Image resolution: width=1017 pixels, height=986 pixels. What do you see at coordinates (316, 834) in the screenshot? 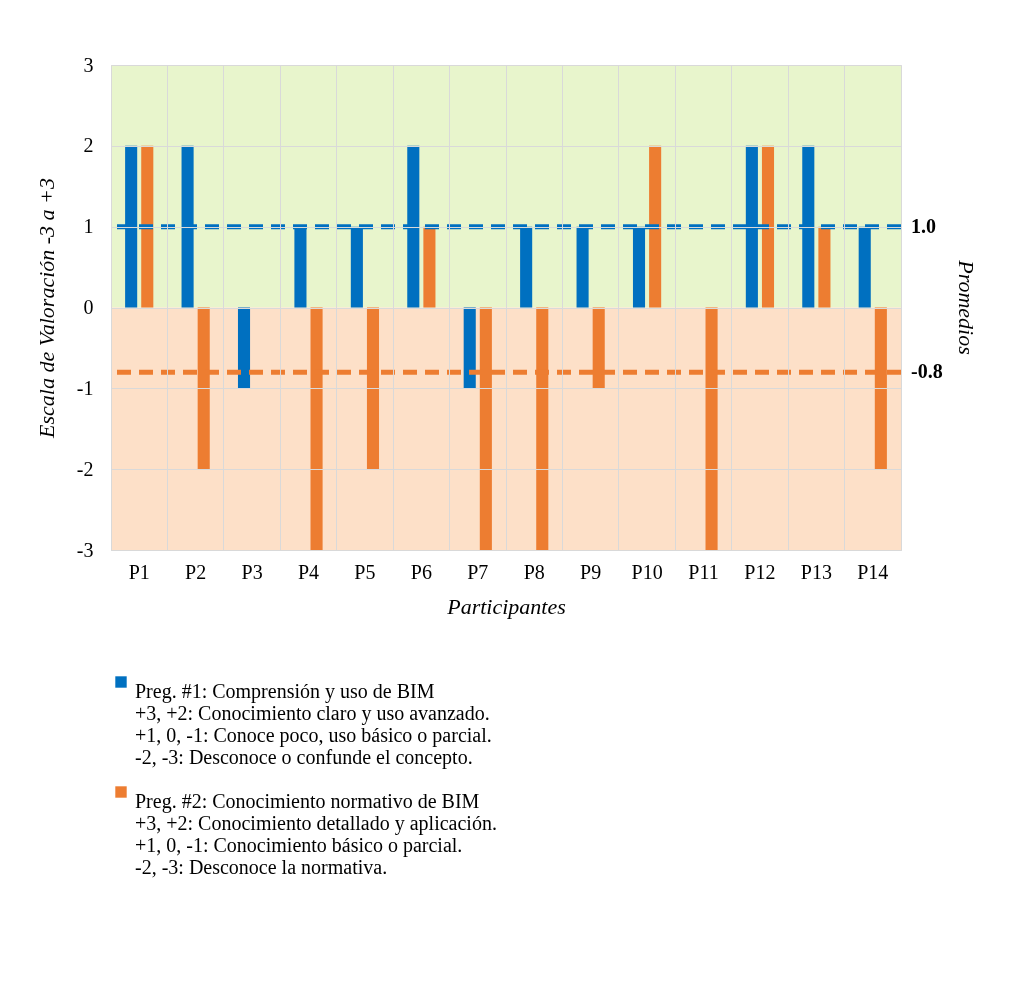
I see `legend-label: Preg. #2: Conocimiento normativo de BIM +3, +2: Conocimiento detallado y aplicación. +1, 0, -1: Conocimiento básico o parcial. -2, -3: Desconoce la normativa.` at bounding box center [316, 834].